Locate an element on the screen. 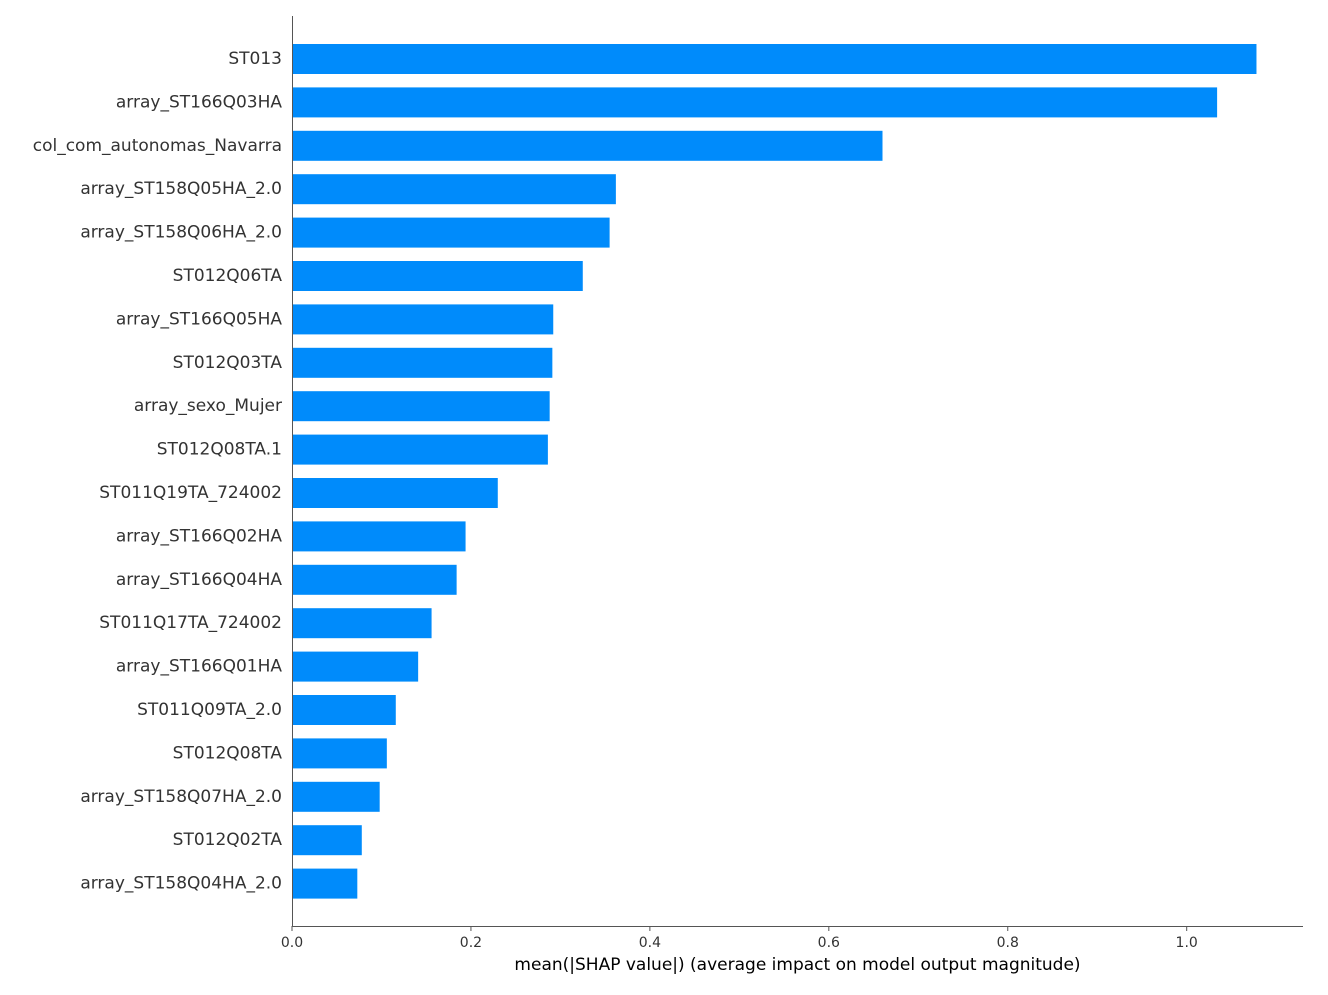  category-label-6: array_ST166Q05HA is located at coordinates (199, 319).